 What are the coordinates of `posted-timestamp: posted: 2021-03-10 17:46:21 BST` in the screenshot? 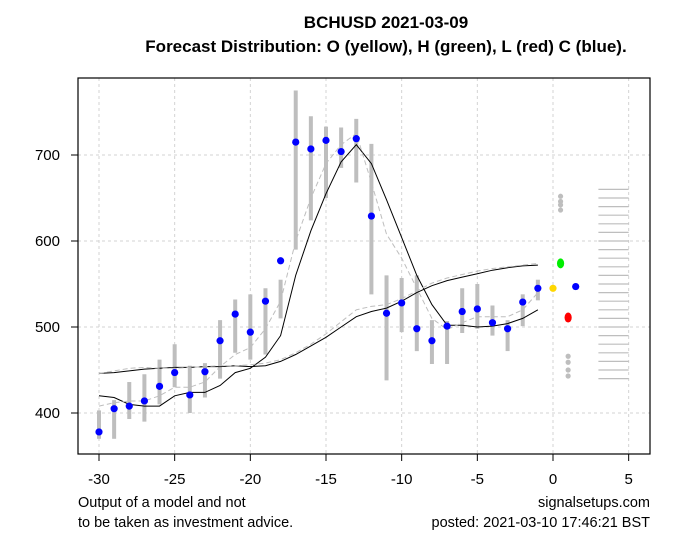 It's located at (541, 523).